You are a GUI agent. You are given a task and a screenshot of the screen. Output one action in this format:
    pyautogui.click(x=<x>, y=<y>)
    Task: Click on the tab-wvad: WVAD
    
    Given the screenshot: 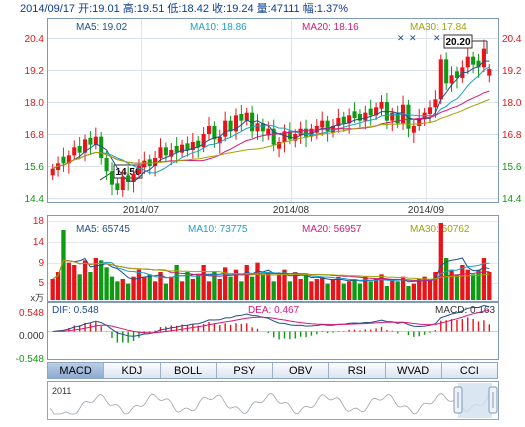 What is the action you would take?
    pyautogui.click(x=413, y=370)
    